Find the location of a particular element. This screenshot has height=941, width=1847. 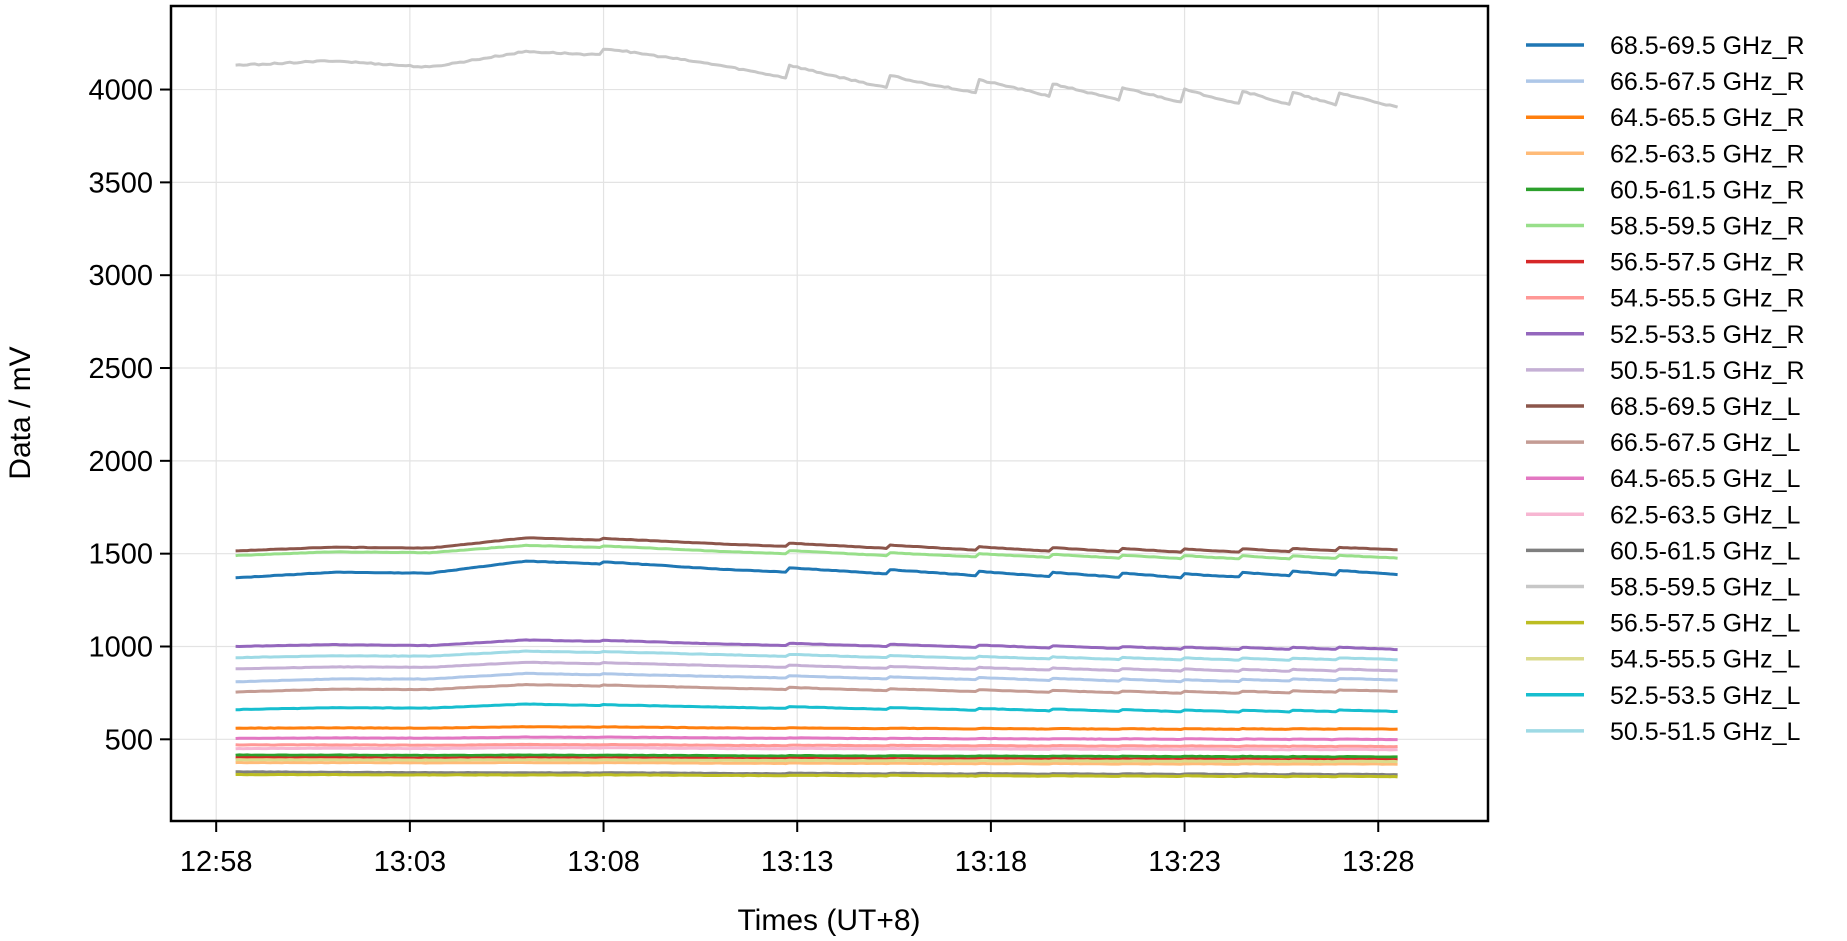

x-axis: 12:58 13:03 13:08 13:13 13:18 13:23 13:28 is located at coordinates (797, 849).